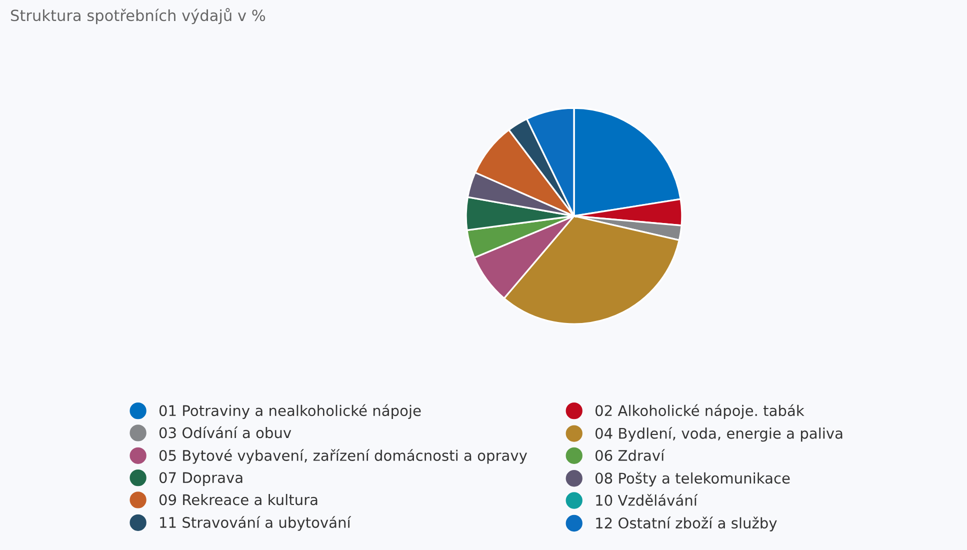 The height and width of the screenshot is (550, 967). Describe the element at coordinates (256, 523) in the screenshot. I see `legend-label: 11 Stravování a ubytování` at that location.